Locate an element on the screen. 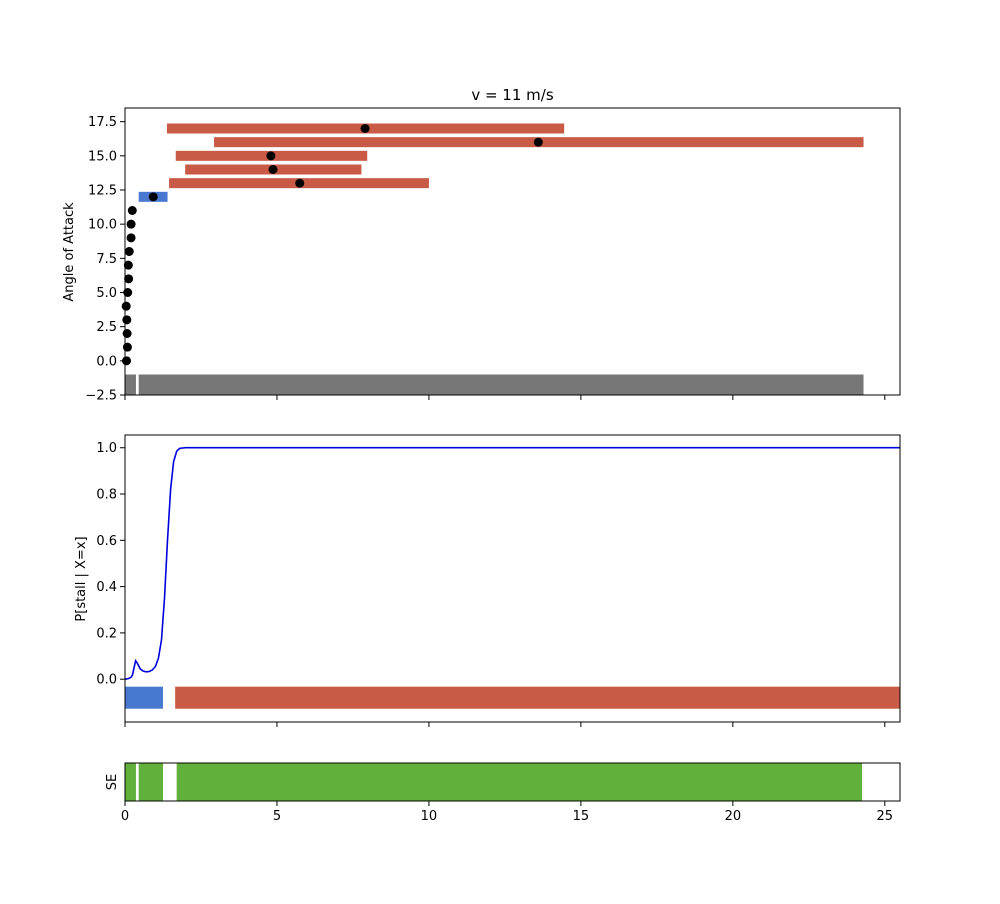 This screenshot has height=904, width=1000. y-axis-title-stall: P[stall | X=x] is located at coordinates (81, 578).